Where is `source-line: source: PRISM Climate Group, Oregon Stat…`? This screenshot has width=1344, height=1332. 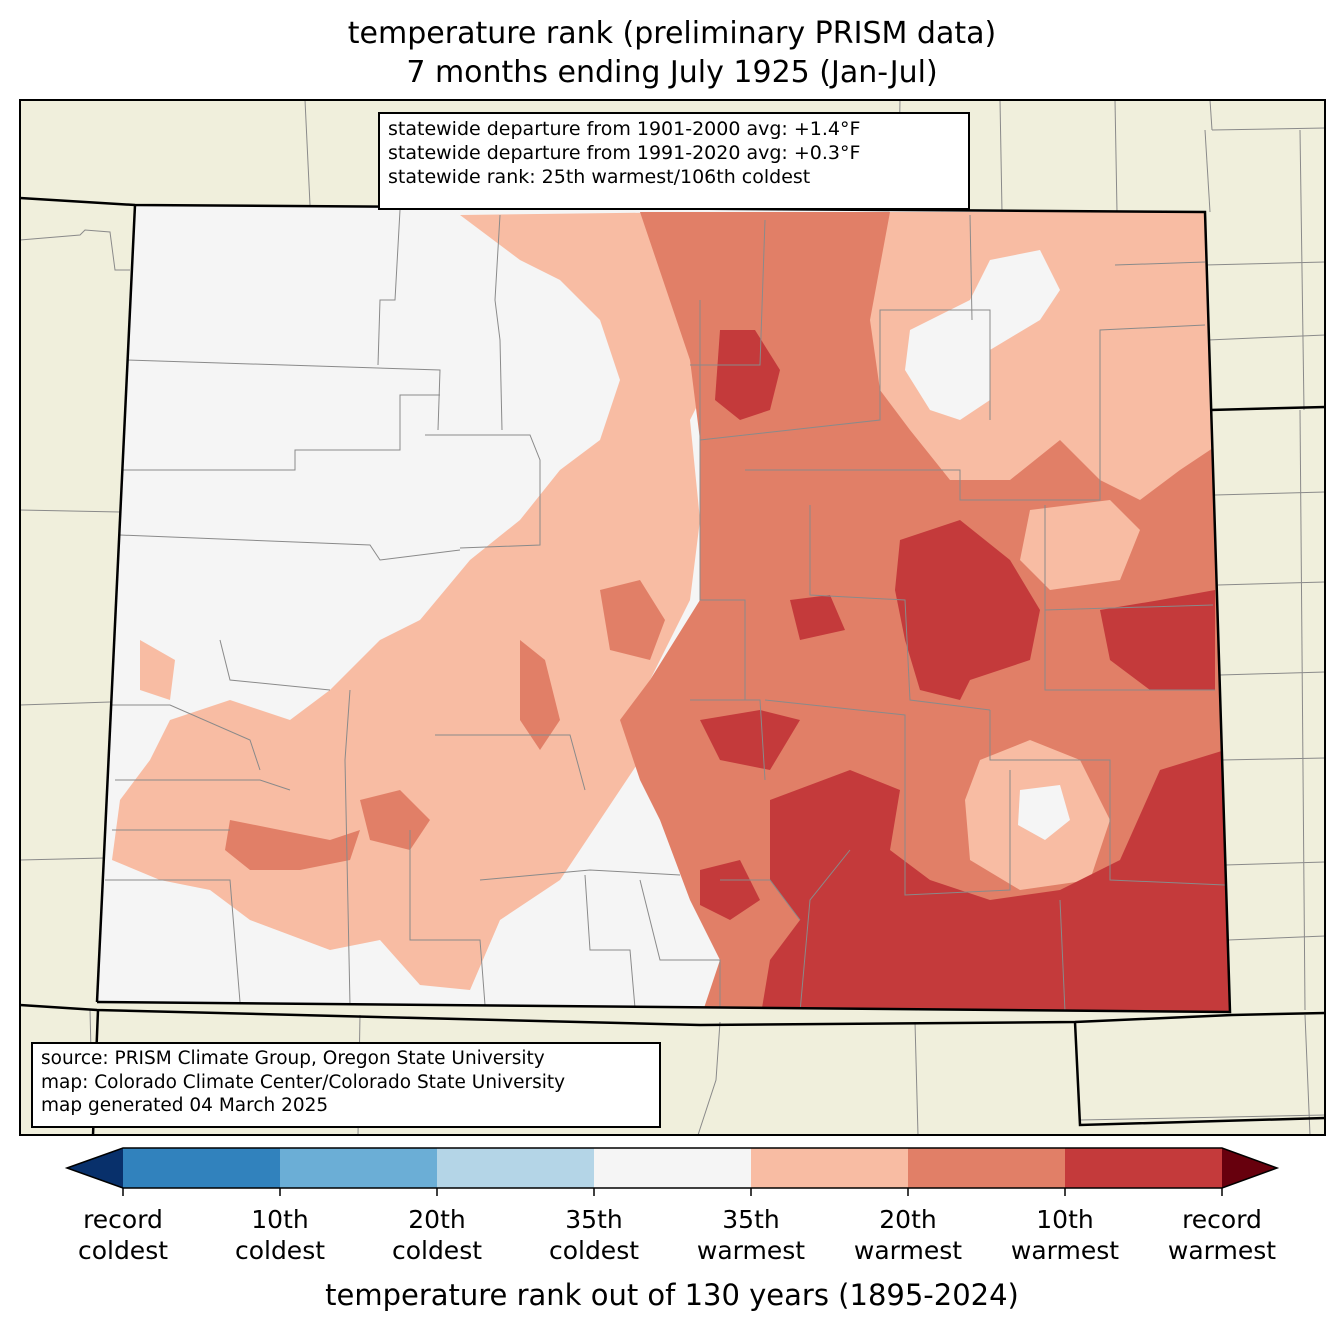 source-line: source: PRISM Climate Group, Oregon Stat… is located at coordinates (293, 1058).